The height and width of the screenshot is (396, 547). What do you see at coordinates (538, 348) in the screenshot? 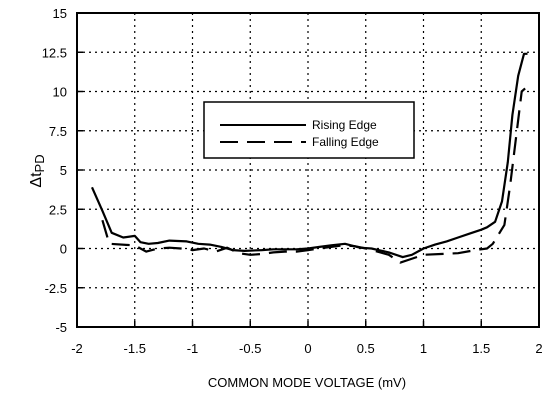
I see `x-tick-label: 2` at bounding box center [538, 348].